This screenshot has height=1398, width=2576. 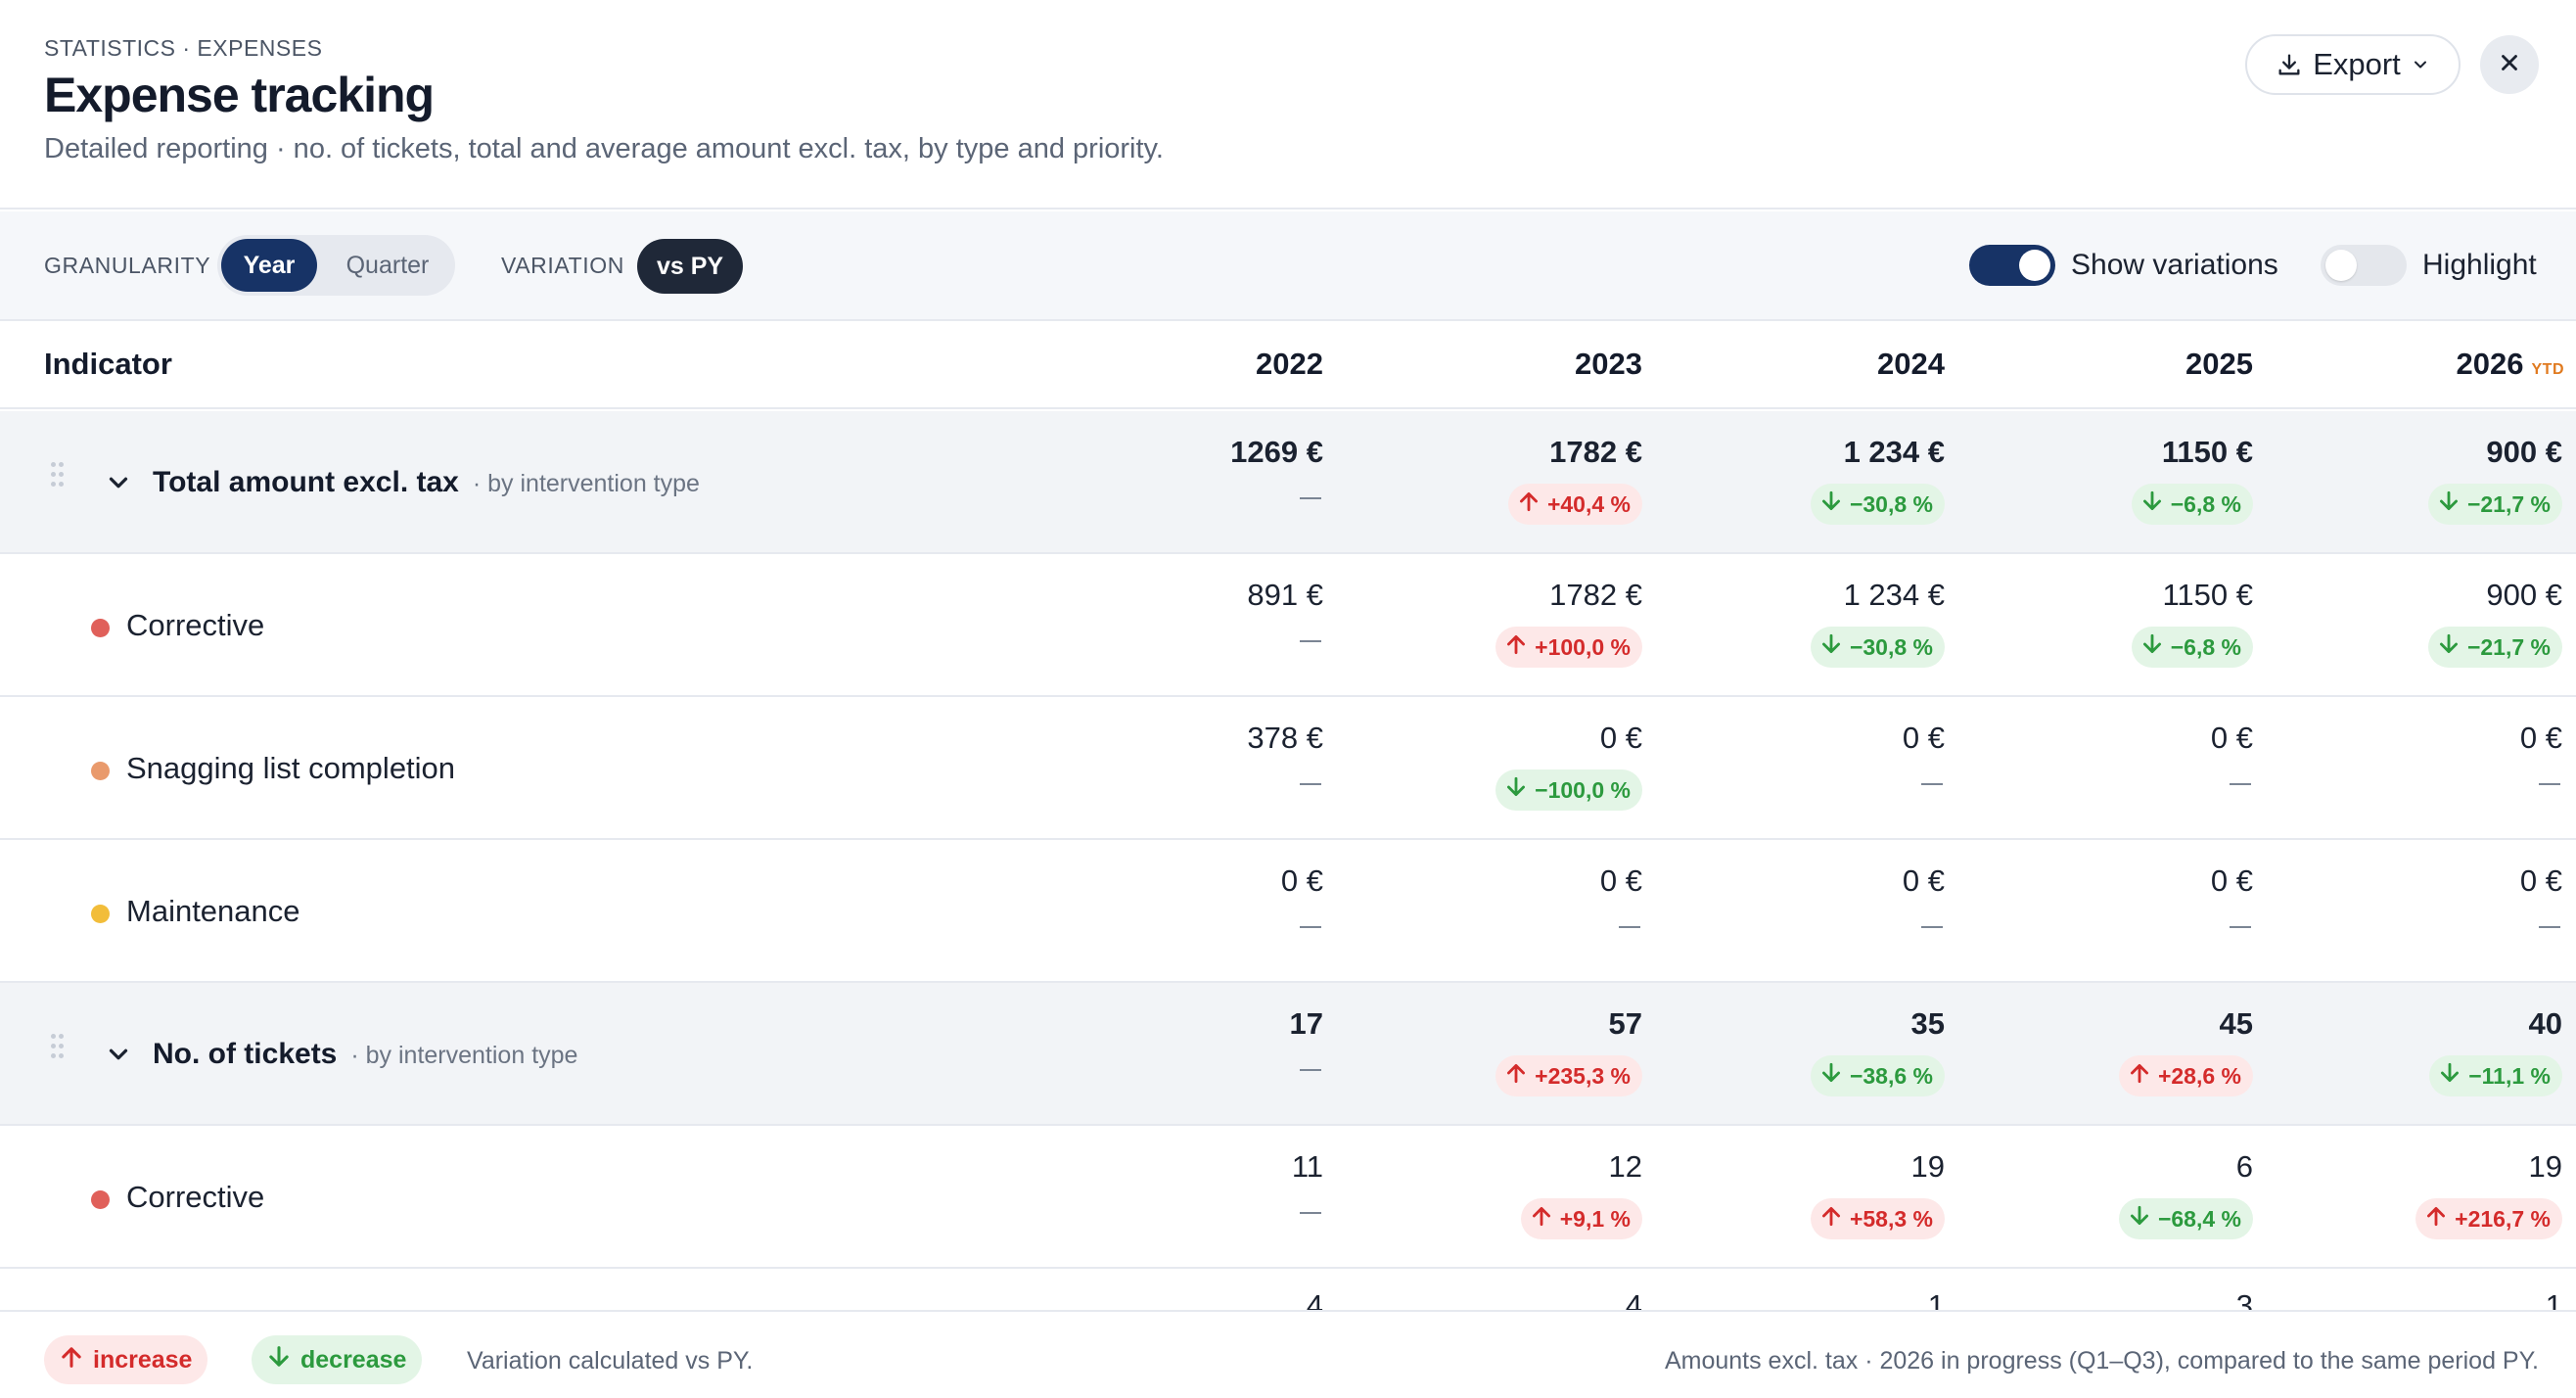 I want to click on table-cell: 6 −68,4 %, so click(x=2146, y=1203).